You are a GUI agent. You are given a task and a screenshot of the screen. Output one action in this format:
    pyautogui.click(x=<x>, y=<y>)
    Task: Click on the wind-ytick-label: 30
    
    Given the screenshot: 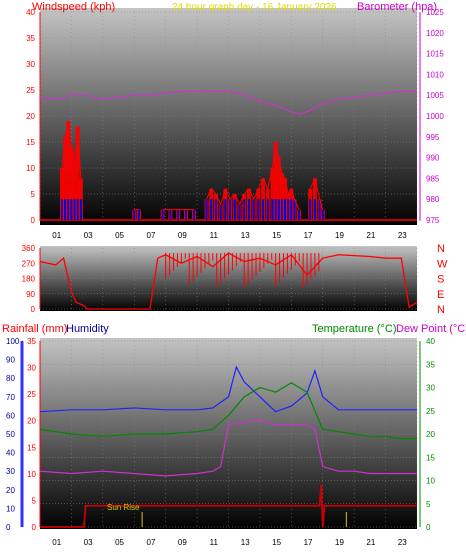 What is the action you would take?
    pyautogui.click(x=30, y=64)
    